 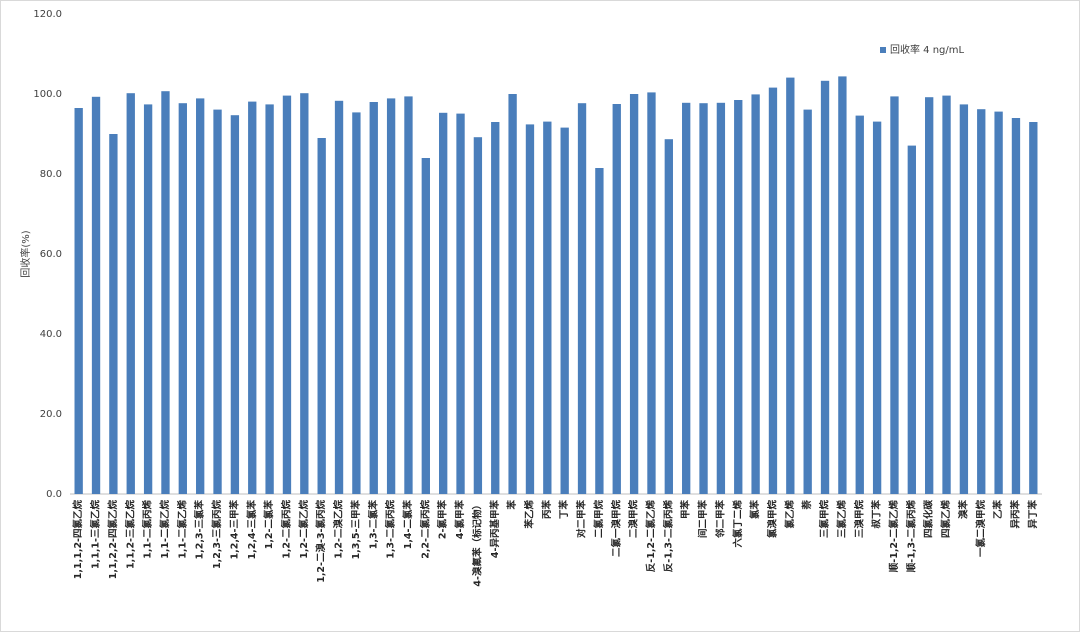 I want to click on x-tick-label: 甲苯, so click(x=686, y=510).